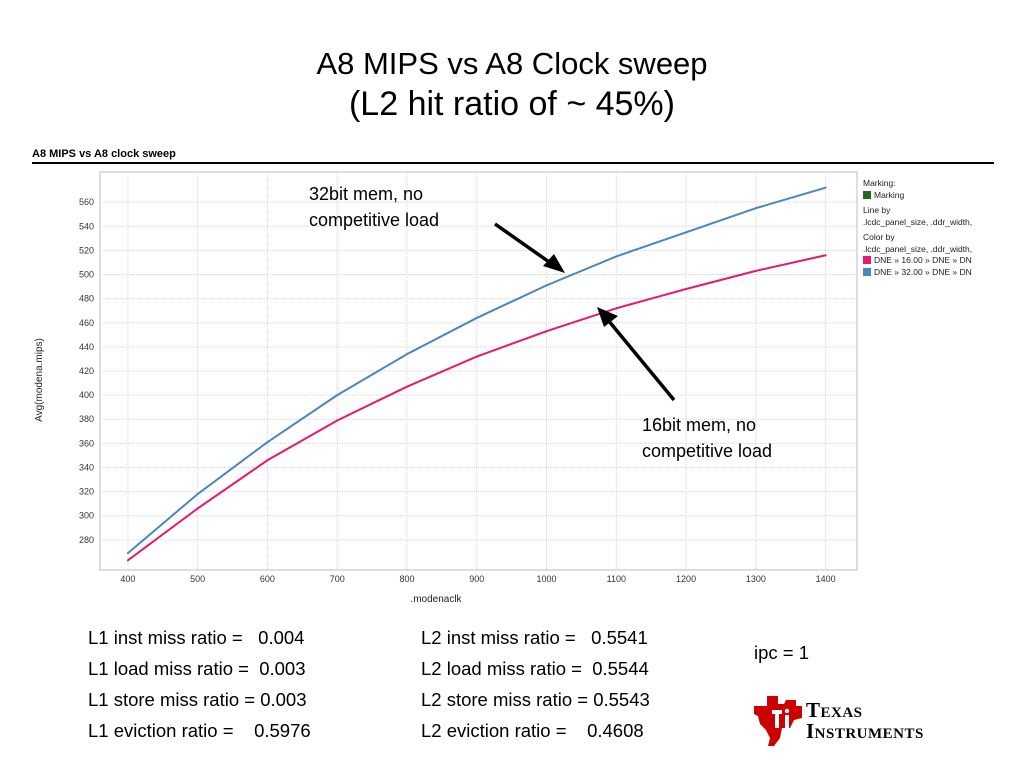  What do you see at coordinates (511, 104) in the screenshot?
I see `slide-title-line2: (L2 hit ratio of ~ 45%)` at bounding box center [511, 104].